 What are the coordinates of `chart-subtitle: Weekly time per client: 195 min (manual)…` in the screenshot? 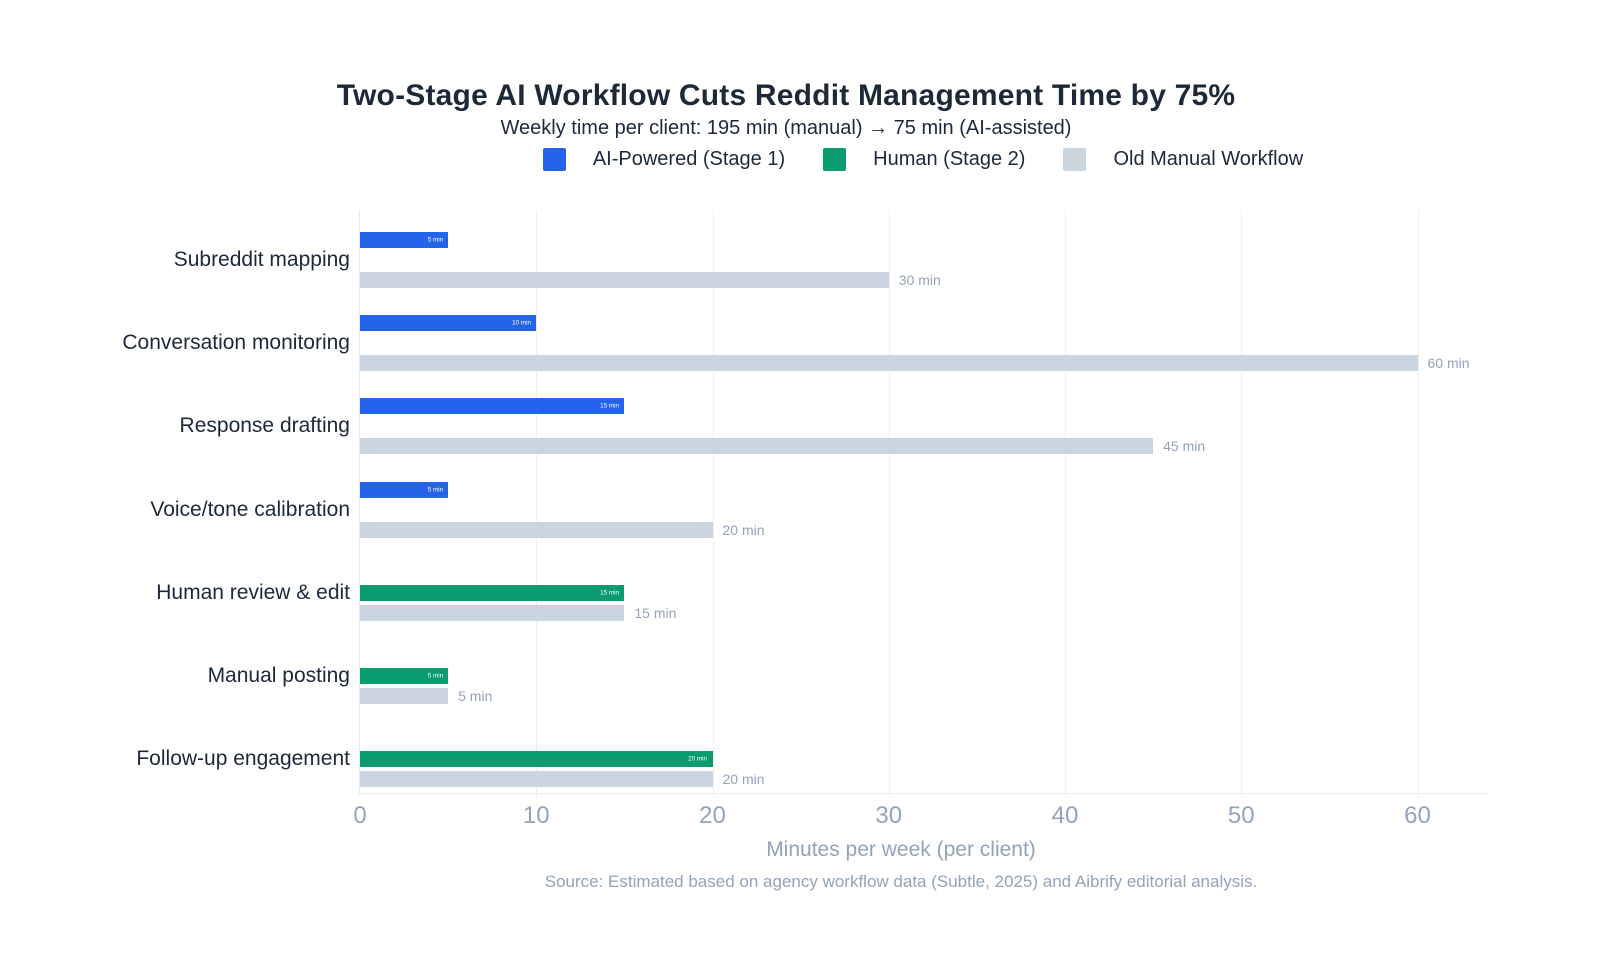 It's located at (786, 128).